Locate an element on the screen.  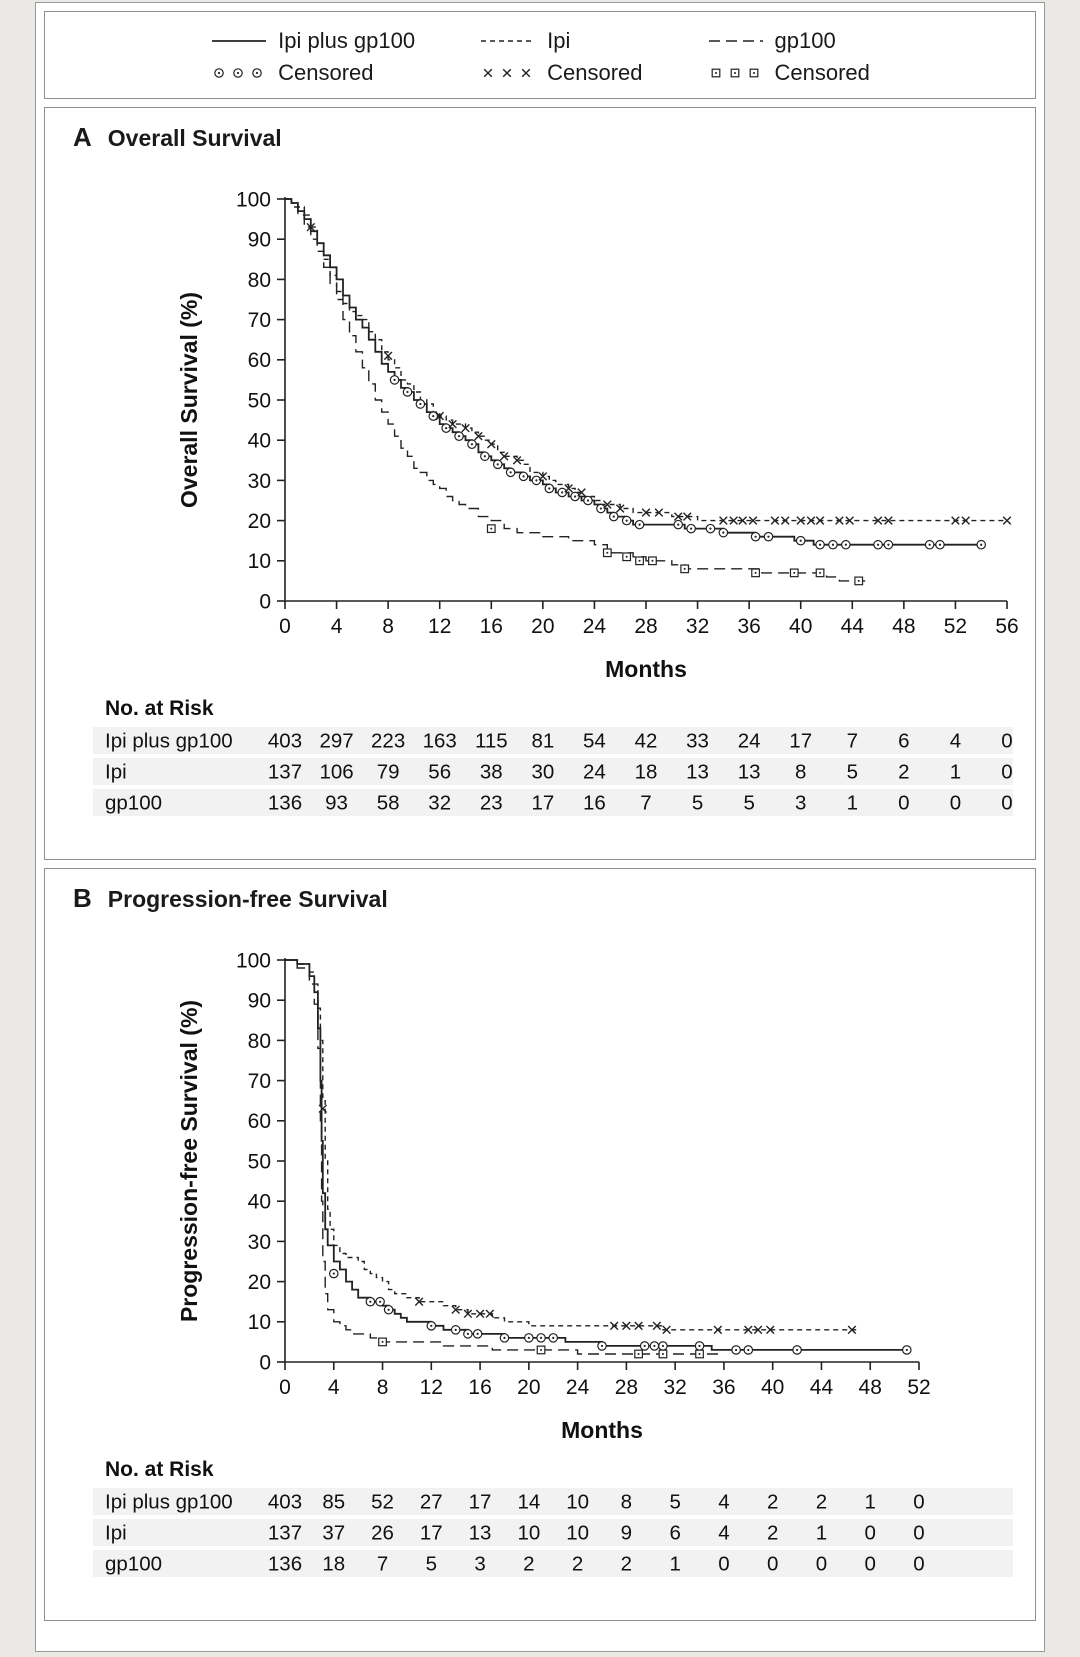
y-axis-ticks: 0 10 20 30 40 50 60 70 80 90 100 is located at coordinates (260, 400).